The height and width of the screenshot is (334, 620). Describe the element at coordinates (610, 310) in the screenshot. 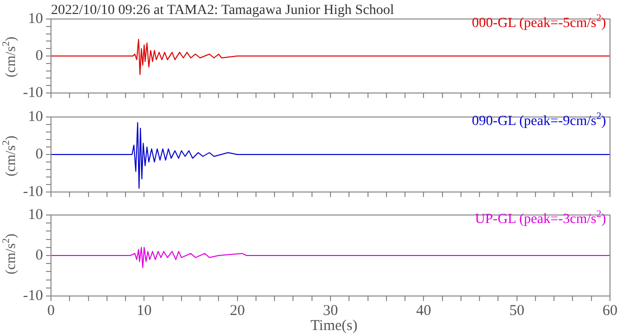

I see `x-tick-label: 60` at that location.